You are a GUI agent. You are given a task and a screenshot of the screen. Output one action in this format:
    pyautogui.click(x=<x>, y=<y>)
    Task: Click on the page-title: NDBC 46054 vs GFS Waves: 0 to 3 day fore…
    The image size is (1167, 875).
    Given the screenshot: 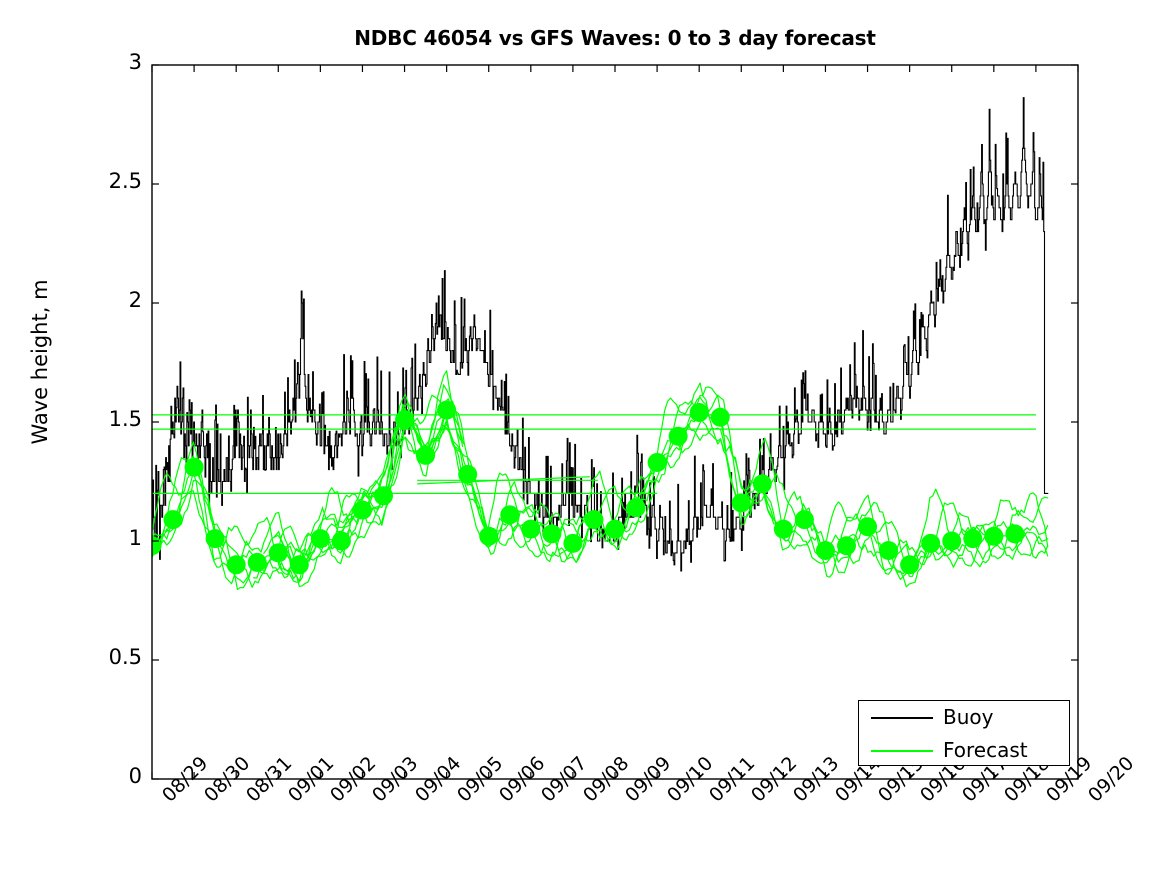 What is the action you would take?
    pyautogui.click(x=615, y=38)
    